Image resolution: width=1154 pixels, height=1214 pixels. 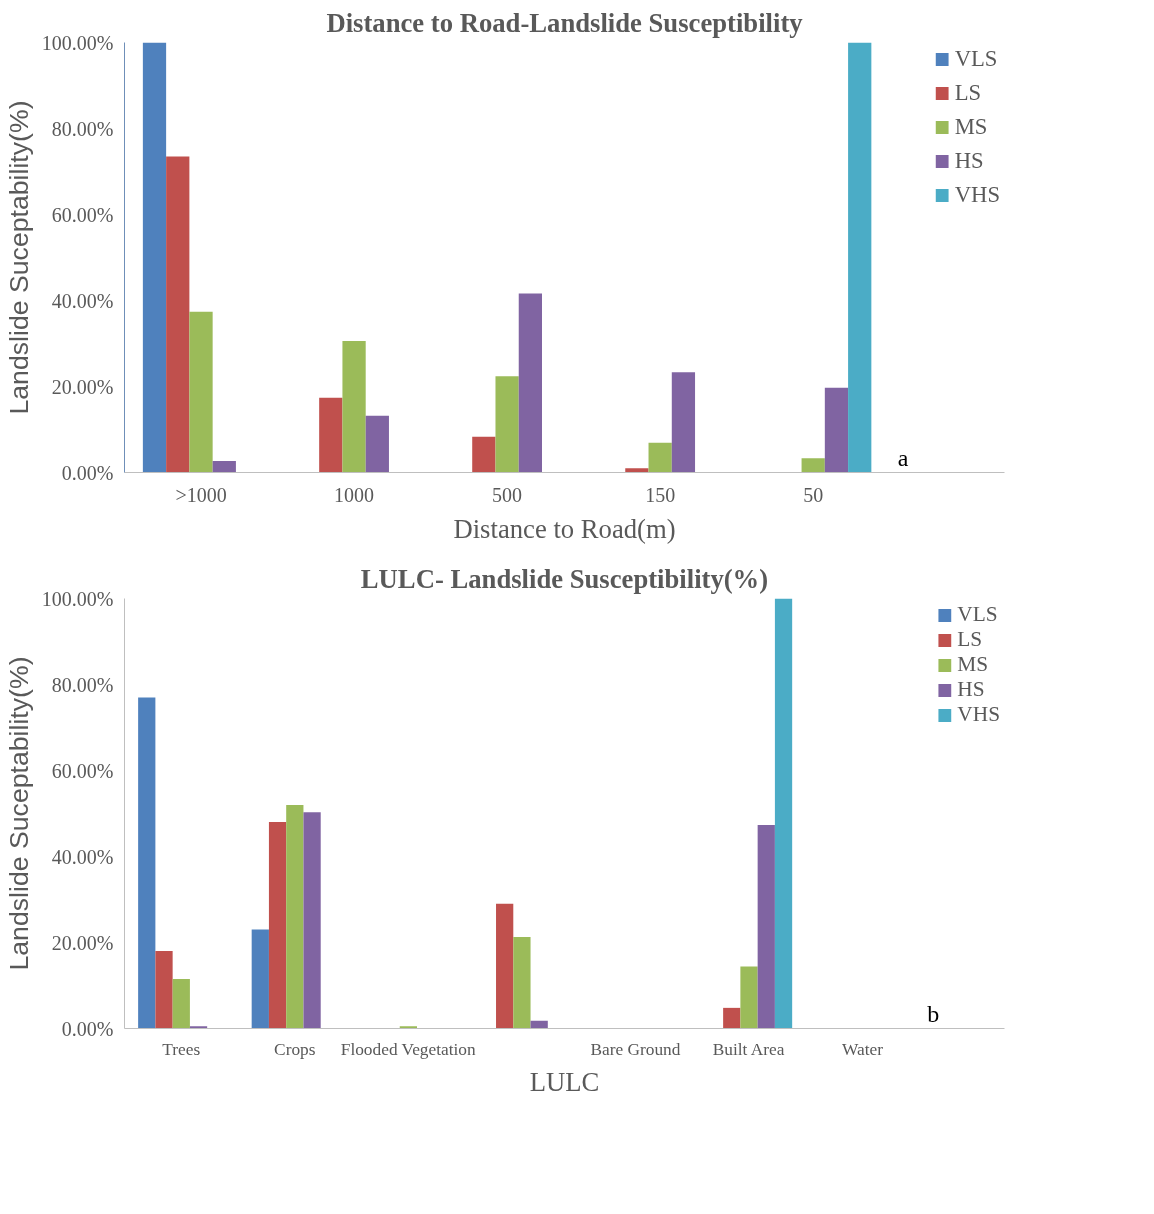 What do you see at coordinates (507, 494) in the screenshot?
I see `x-tick-label: 500` at bounding box center [507, 494].